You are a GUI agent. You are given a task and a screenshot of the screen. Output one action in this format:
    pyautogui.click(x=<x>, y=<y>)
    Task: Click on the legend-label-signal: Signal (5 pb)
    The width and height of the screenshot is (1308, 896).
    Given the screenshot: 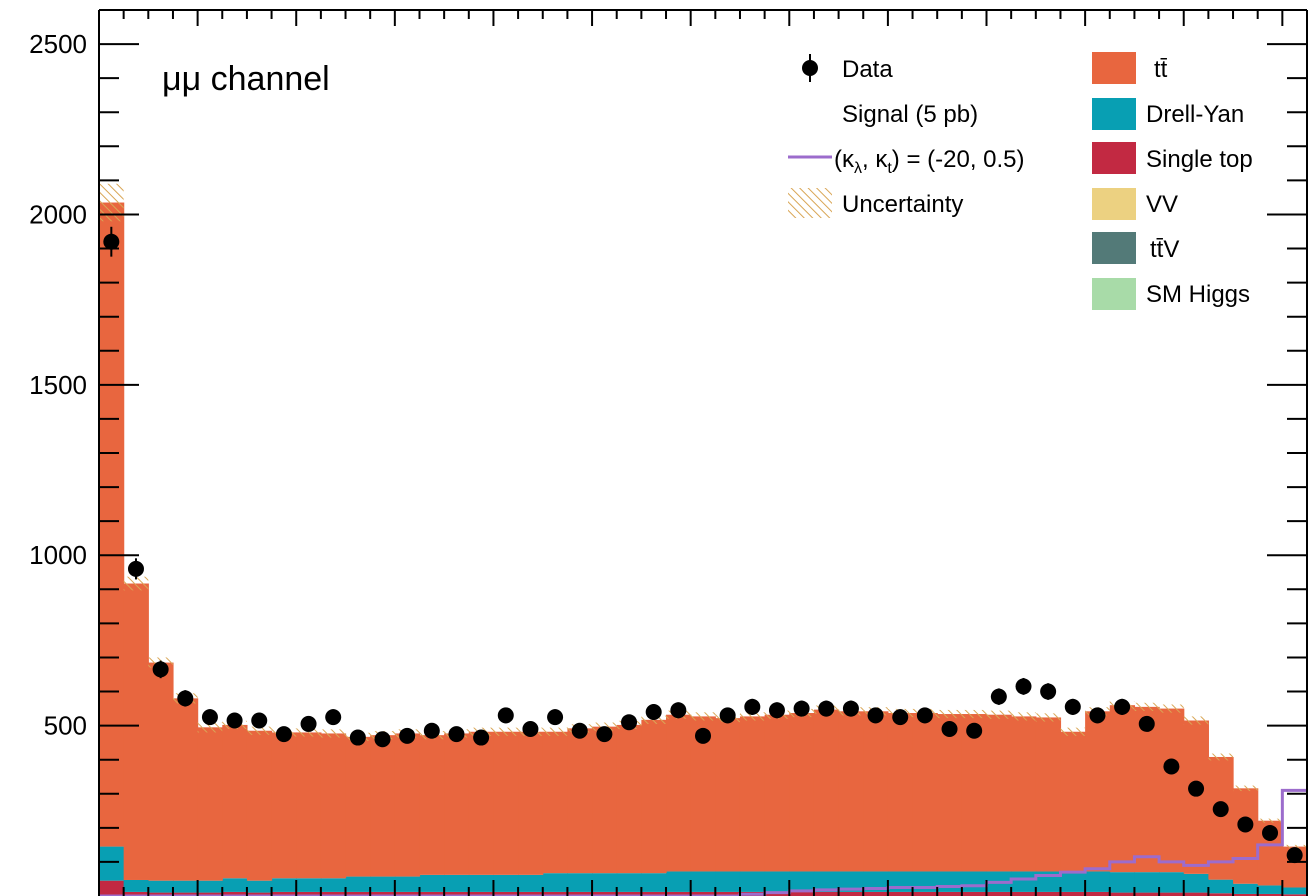 What is the action you would take?
    pyautogui.click(x=910, y=114)
    